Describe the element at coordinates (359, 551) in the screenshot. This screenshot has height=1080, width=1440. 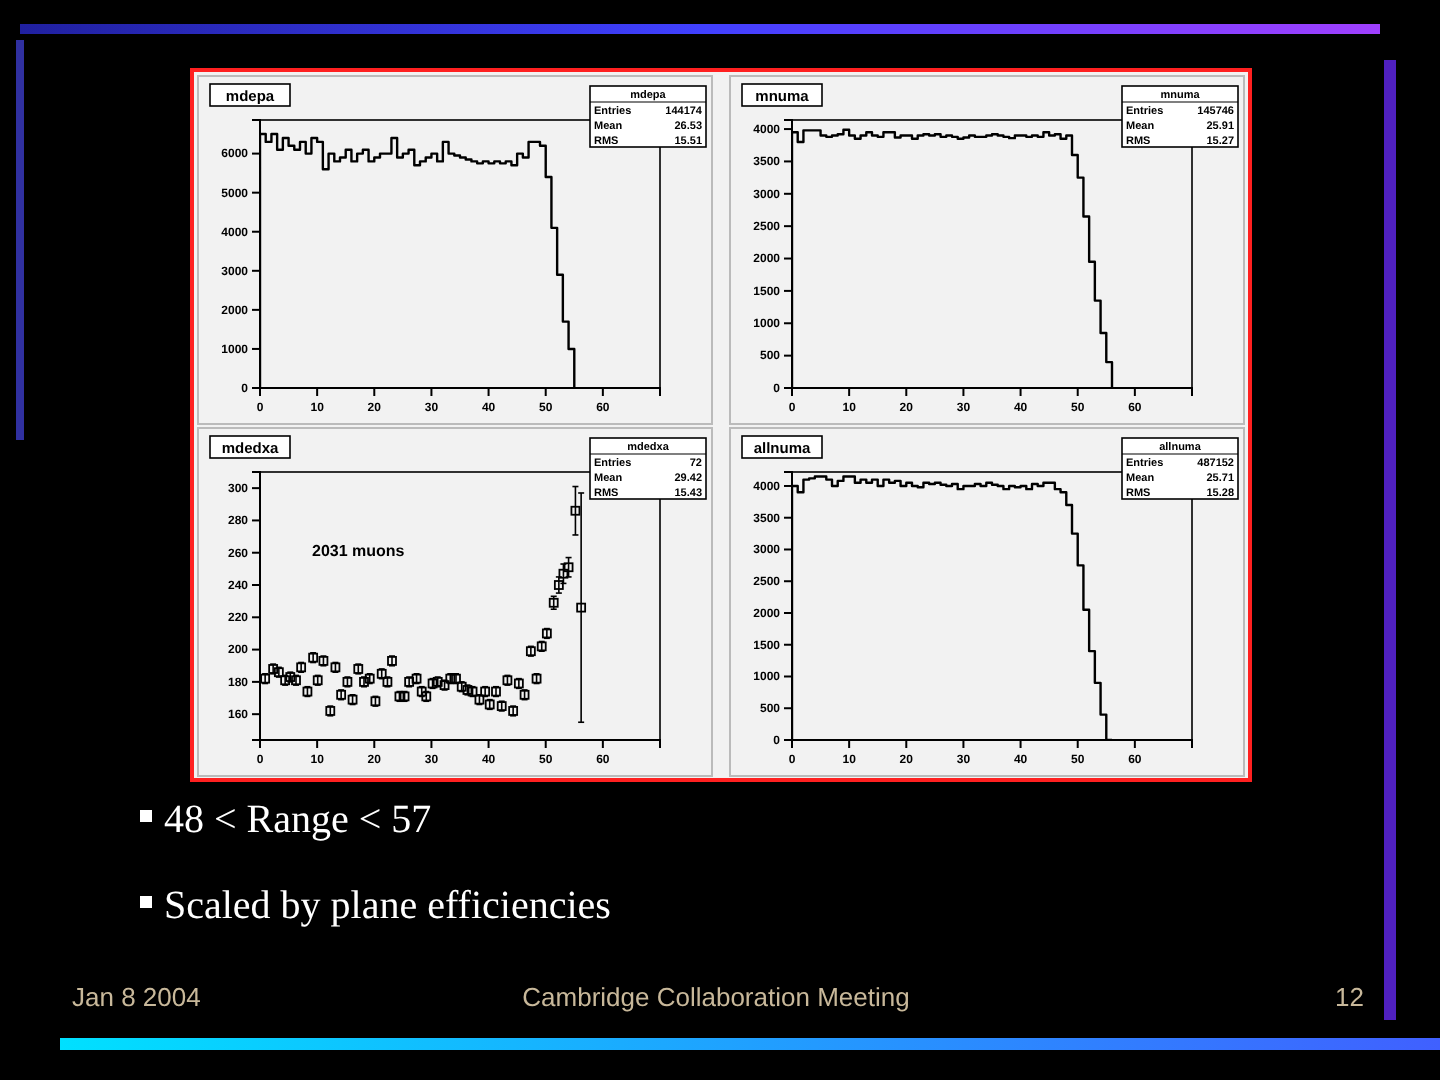
I see `annotation: 2031 muons` at that location.